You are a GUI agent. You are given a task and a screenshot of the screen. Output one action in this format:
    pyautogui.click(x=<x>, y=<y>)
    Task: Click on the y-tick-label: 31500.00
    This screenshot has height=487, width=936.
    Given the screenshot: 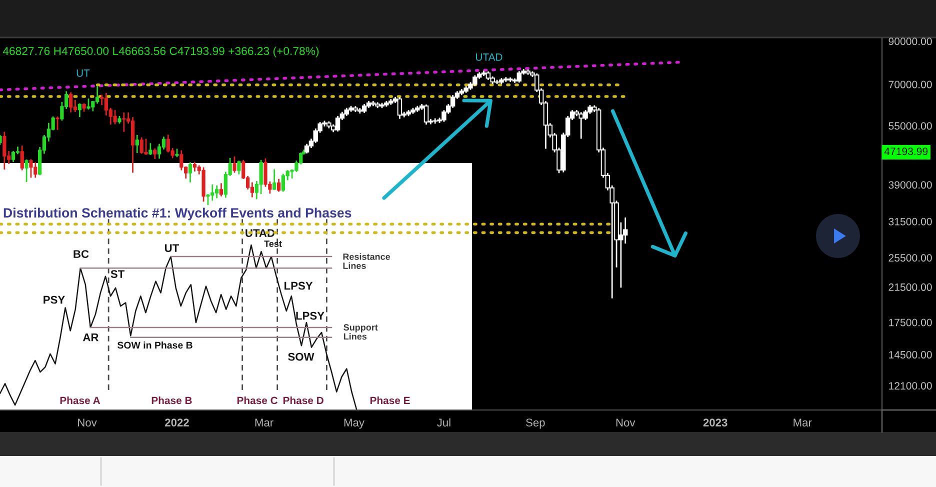 What is the action you would take?
    pyautogui.click(x=910, y=222)
    